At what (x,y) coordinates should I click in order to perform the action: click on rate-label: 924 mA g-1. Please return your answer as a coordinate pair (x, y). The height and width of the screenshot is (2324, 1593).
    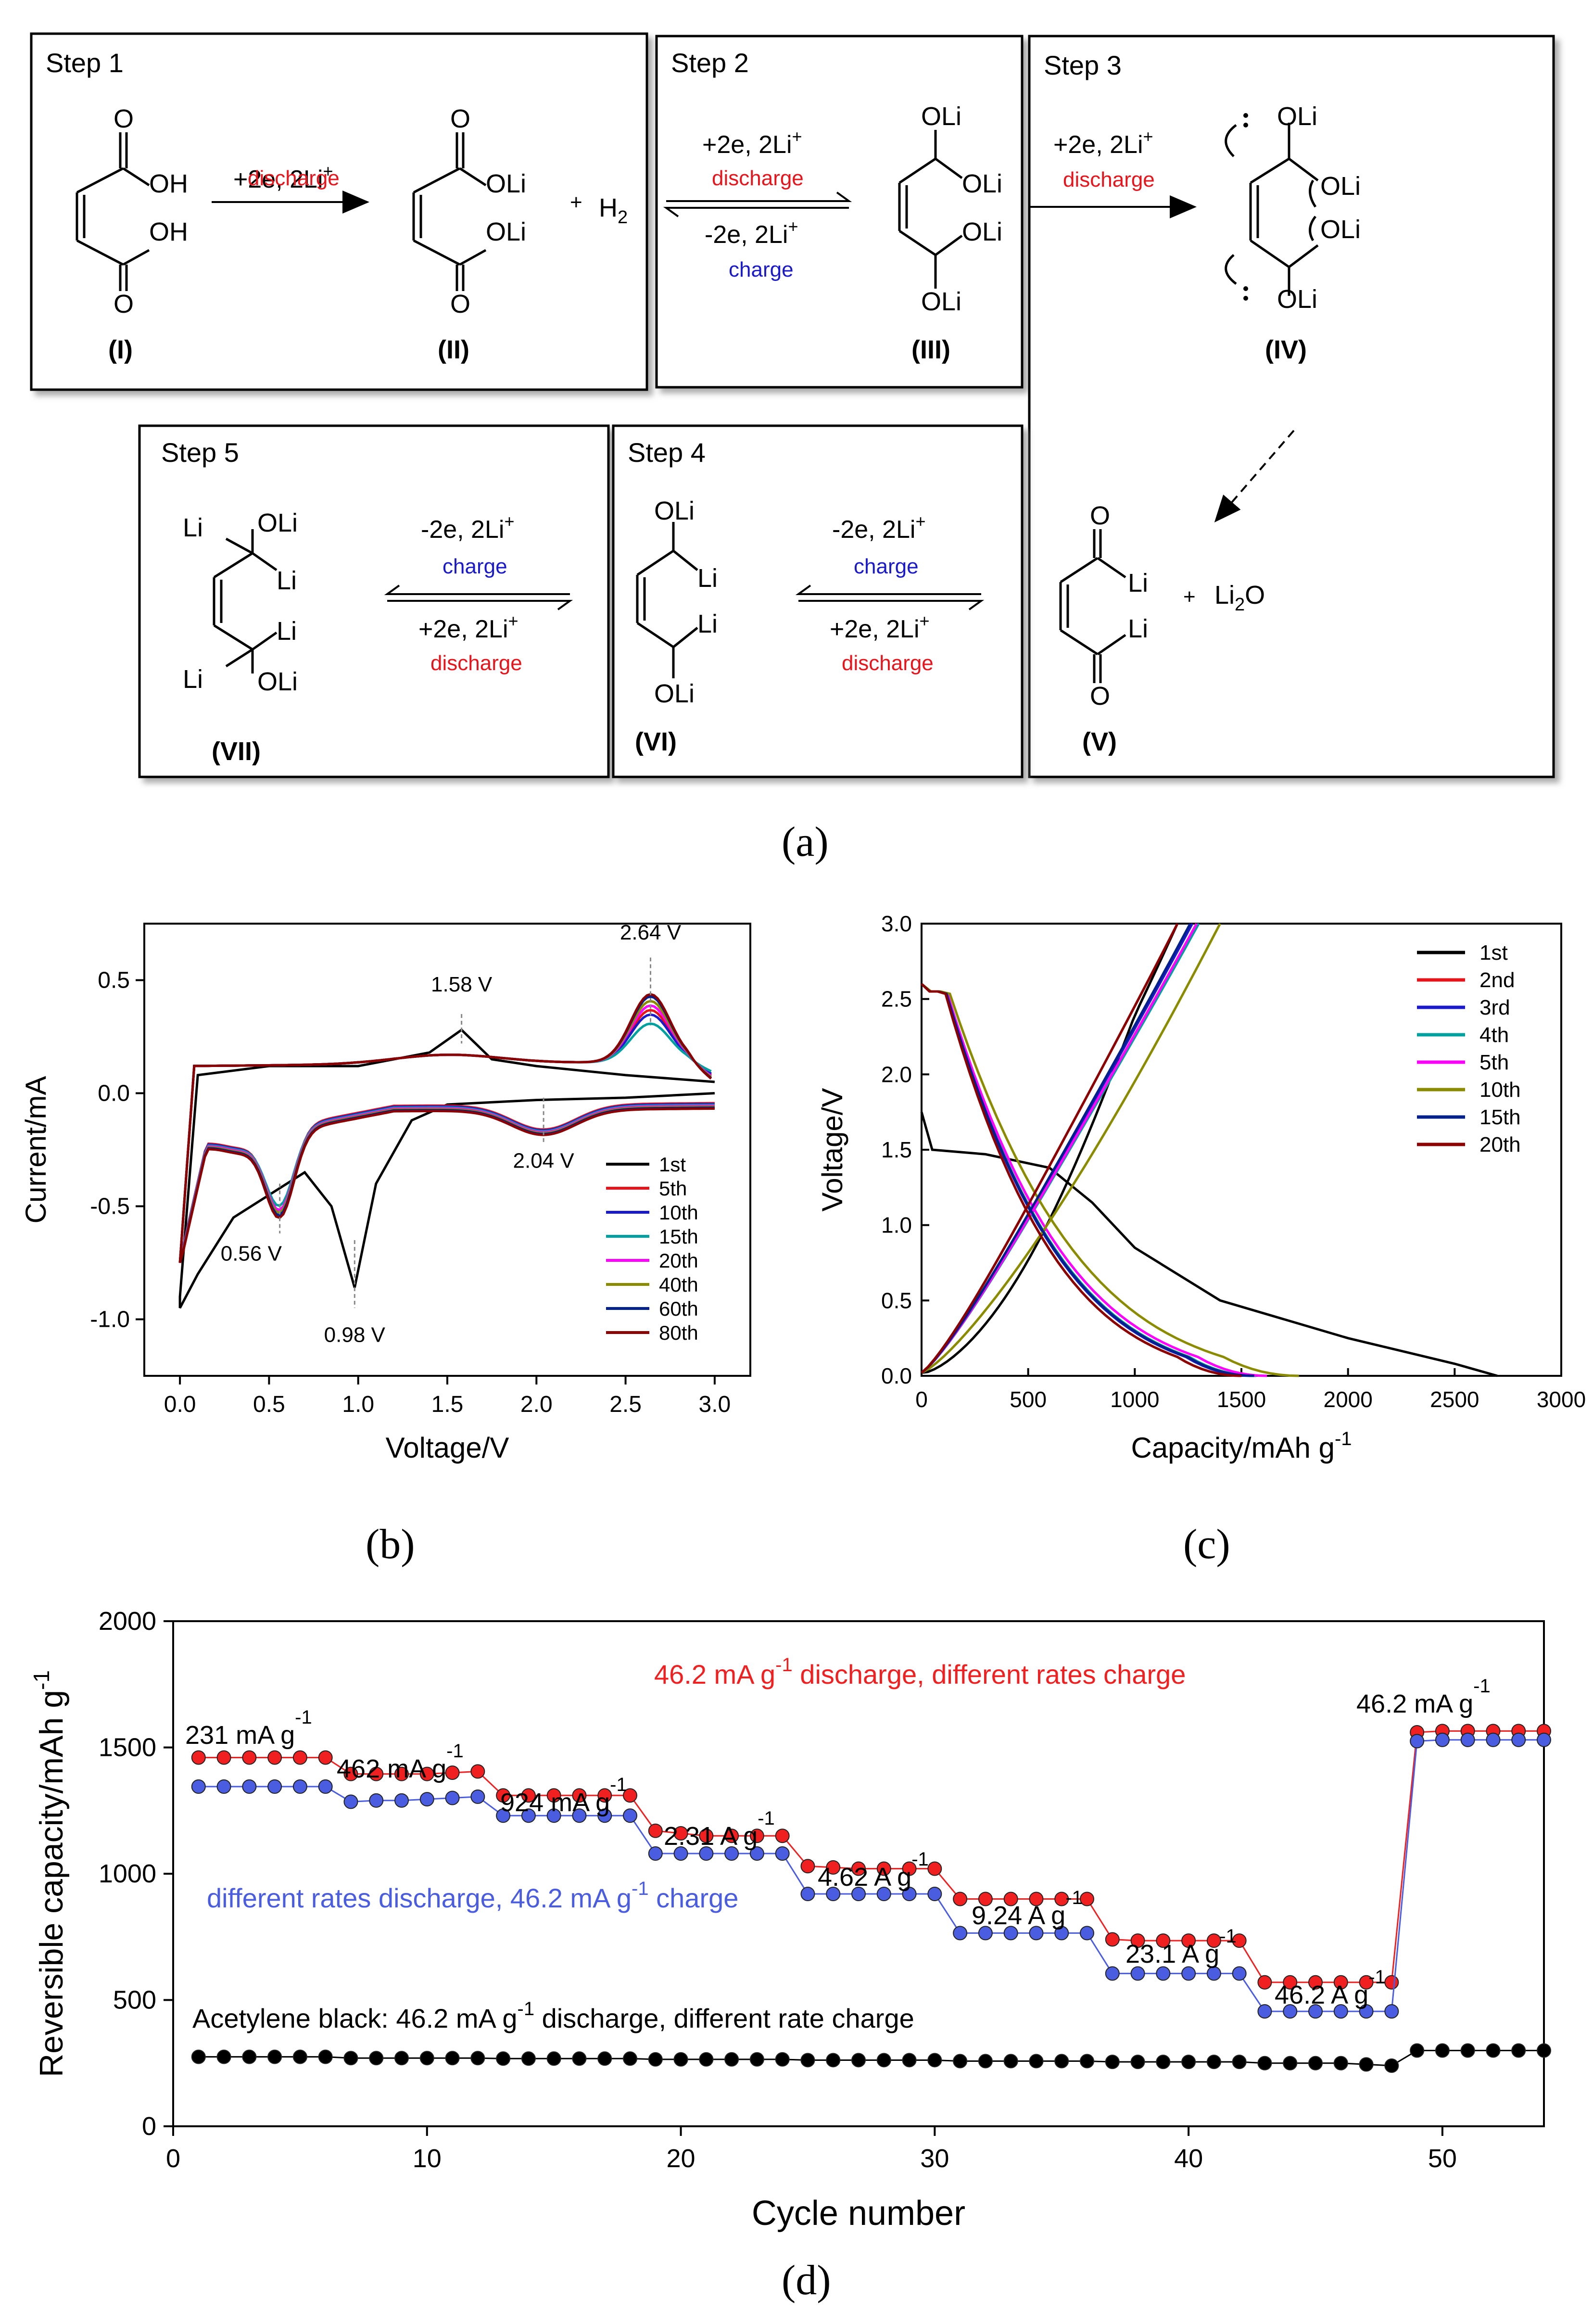
    Looking at the image, I should click on (563, 1795).